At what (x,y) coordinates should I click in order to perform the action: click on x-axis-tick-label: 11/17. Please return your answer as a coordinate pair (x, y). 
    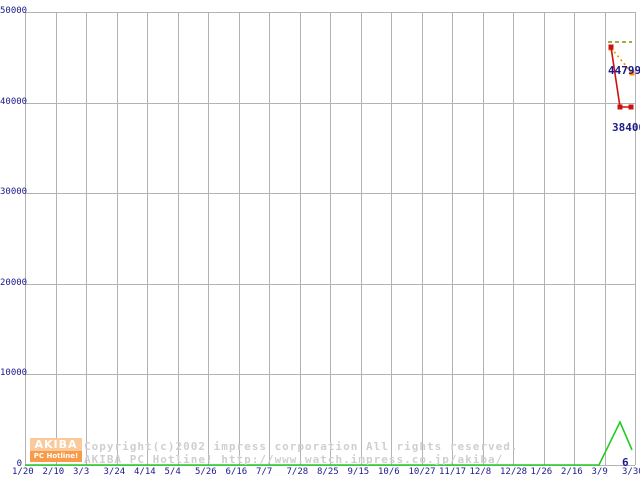
    Looking at the image, I should click on (453, 472).